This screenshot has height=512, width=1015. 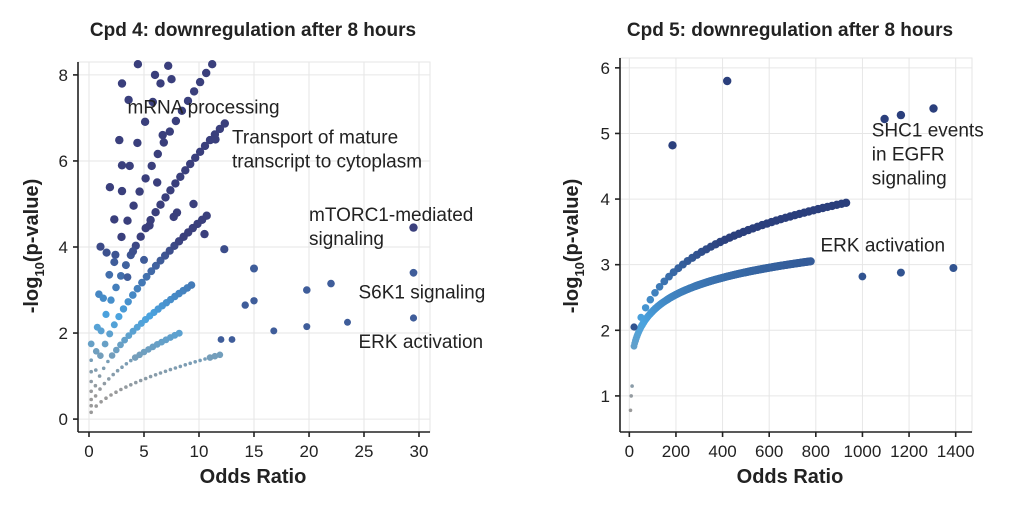 What do you see at coordinates (676, 451) in the screenshot?
I see `x-tick-label: 200` at bounding box center [676, 451].